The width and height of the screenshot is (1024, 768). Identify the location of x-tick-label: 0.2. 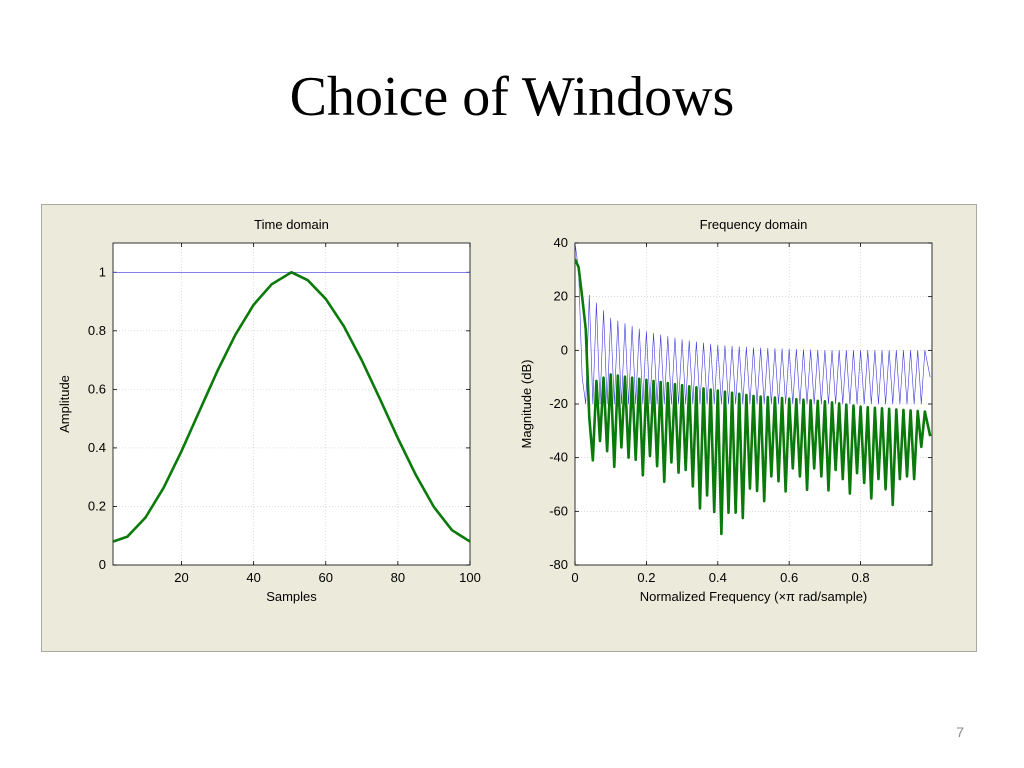
(646, 577).